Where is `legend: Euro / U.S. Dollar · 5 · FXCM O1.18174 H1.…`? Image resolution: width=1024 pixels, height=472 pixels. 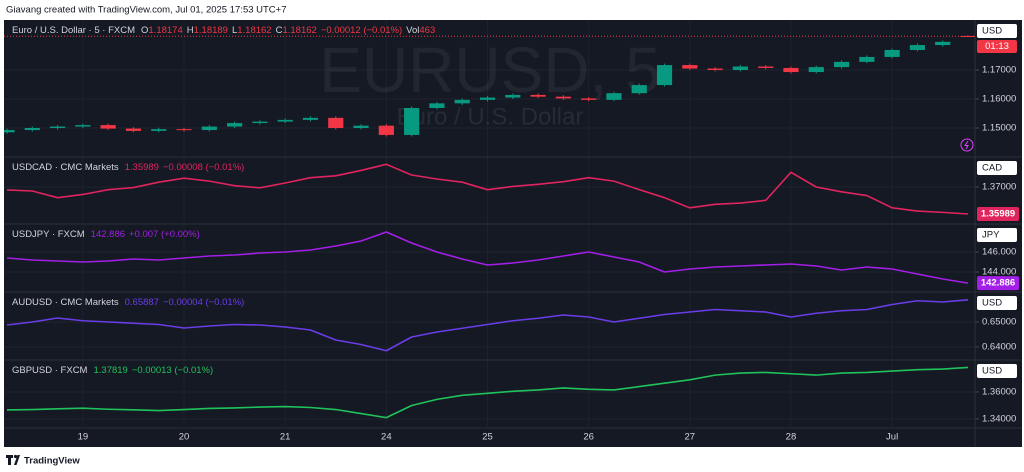
legend: Euro / U.S. Dollar · 5 · FXCM O1.18174 H1.… is located at coordinates (223, 30).